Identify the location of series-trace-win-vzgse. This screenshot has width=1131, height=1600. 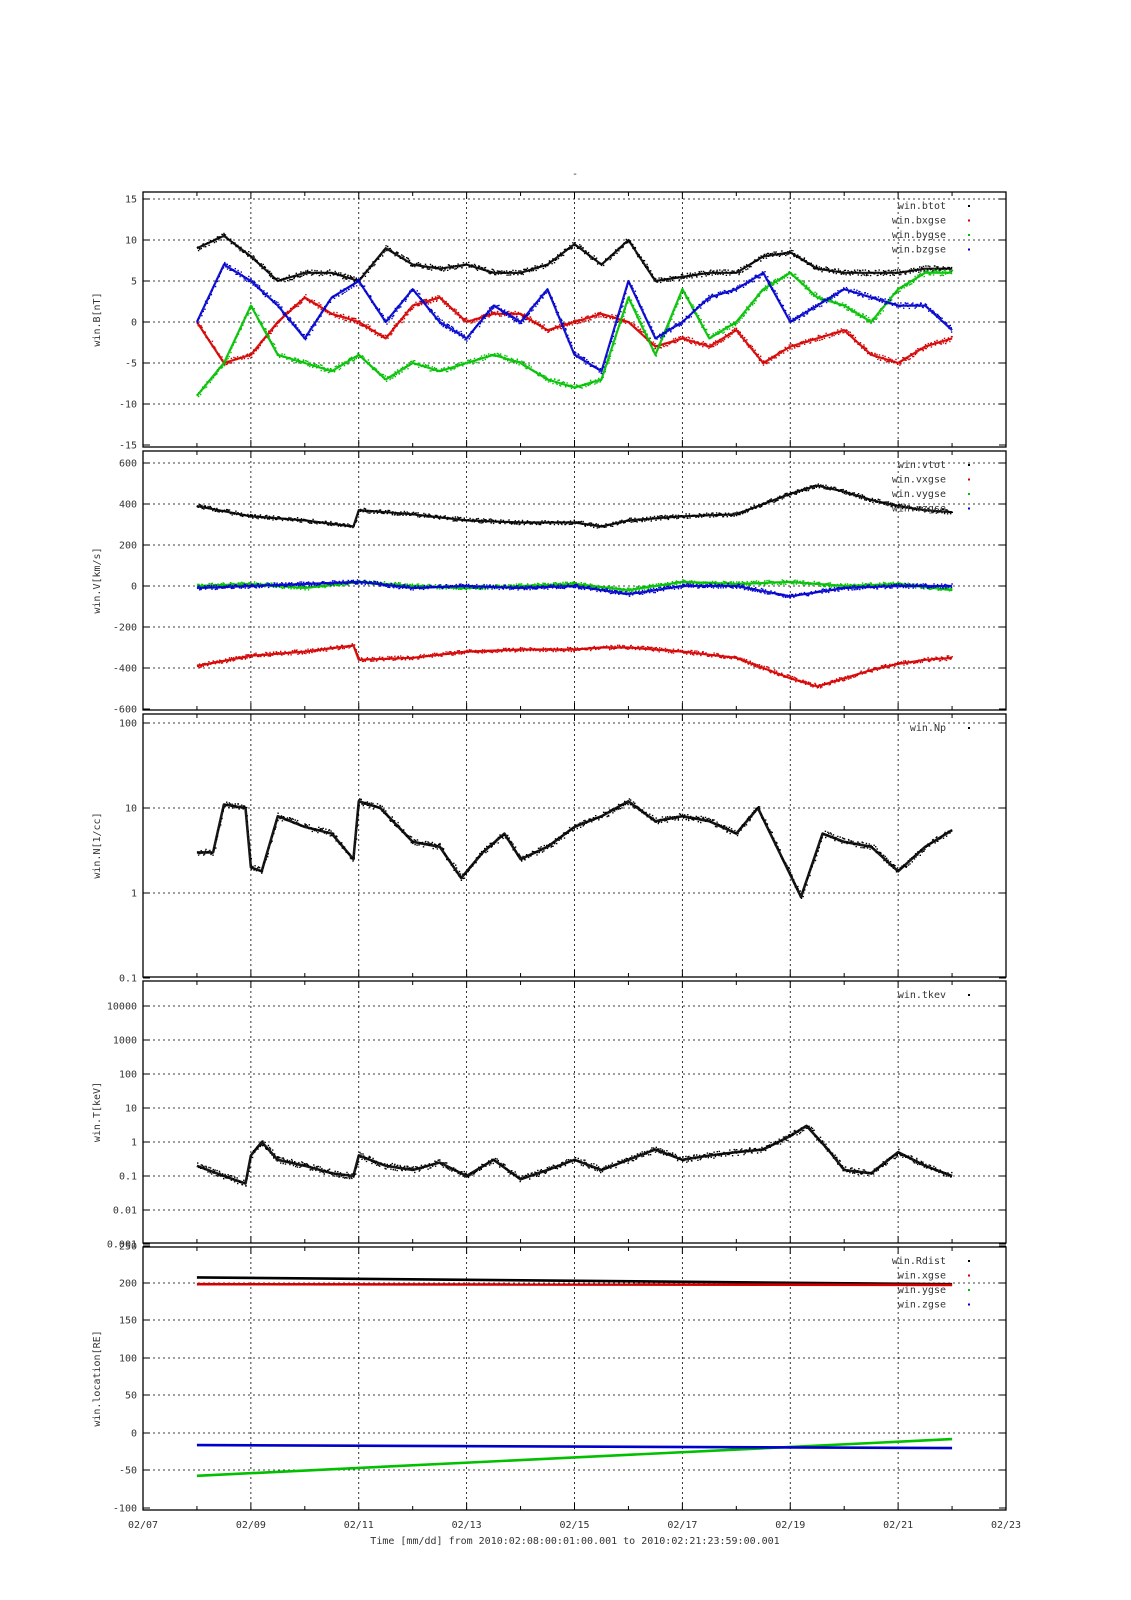
(574, 589).